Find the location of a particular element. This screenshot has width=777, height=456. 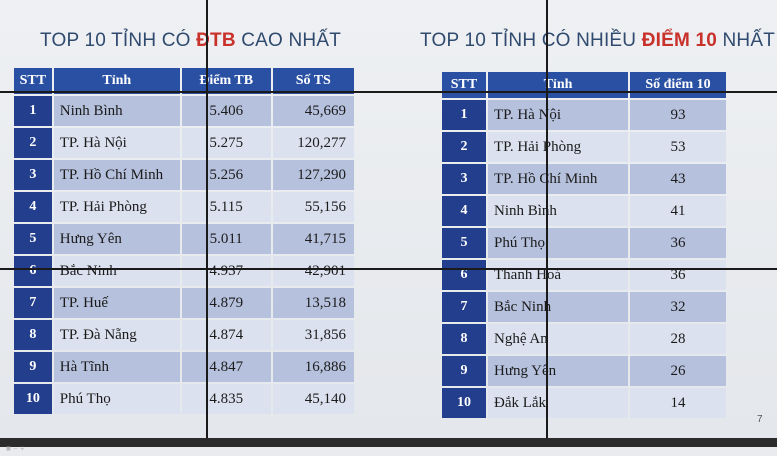

table-row: 7 TP. Huế 4.879 13,518 is located at coordinates (184, 303).